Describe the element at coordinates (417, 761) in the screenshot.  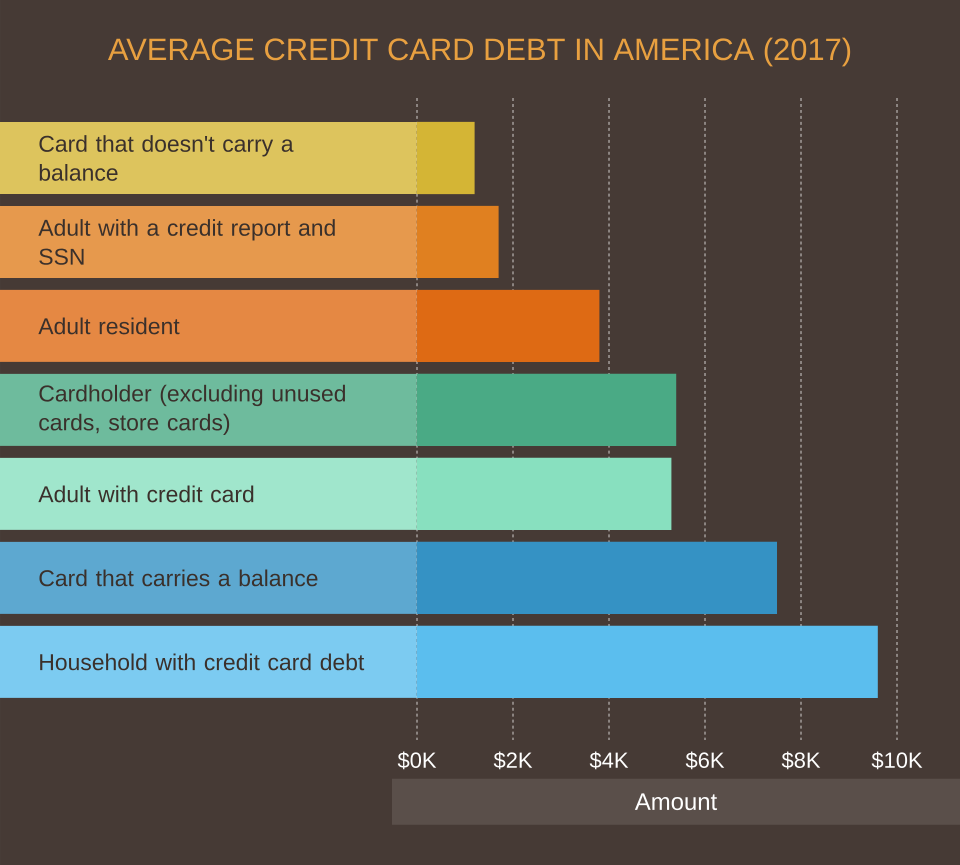
I see `x-tick-label: $0K` at that location.